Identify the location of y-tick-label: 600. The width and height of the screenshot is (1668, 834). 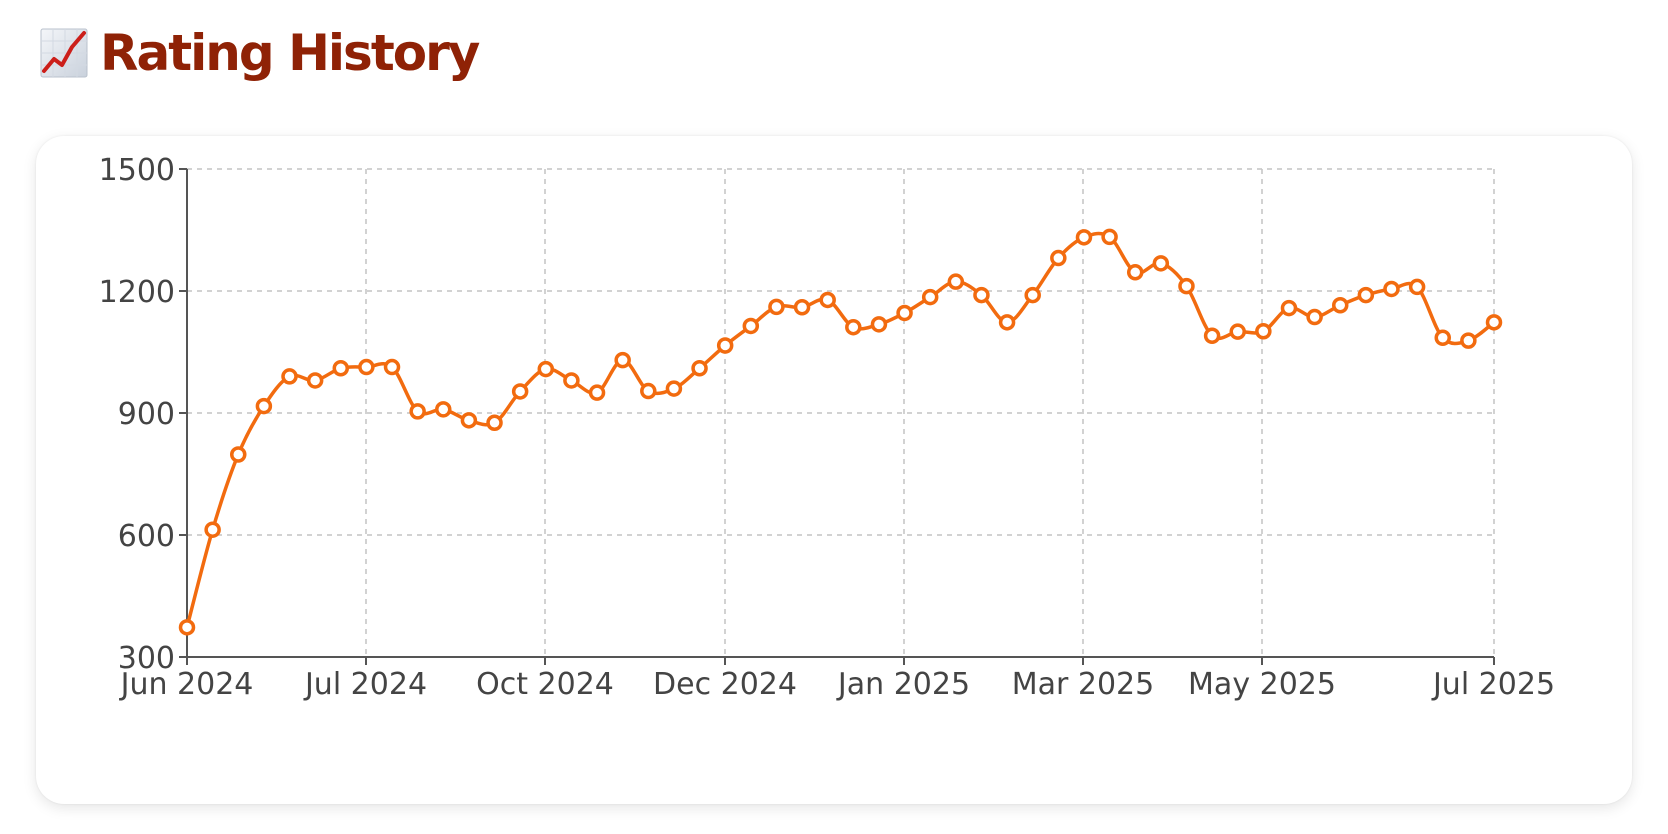
(146, 536).